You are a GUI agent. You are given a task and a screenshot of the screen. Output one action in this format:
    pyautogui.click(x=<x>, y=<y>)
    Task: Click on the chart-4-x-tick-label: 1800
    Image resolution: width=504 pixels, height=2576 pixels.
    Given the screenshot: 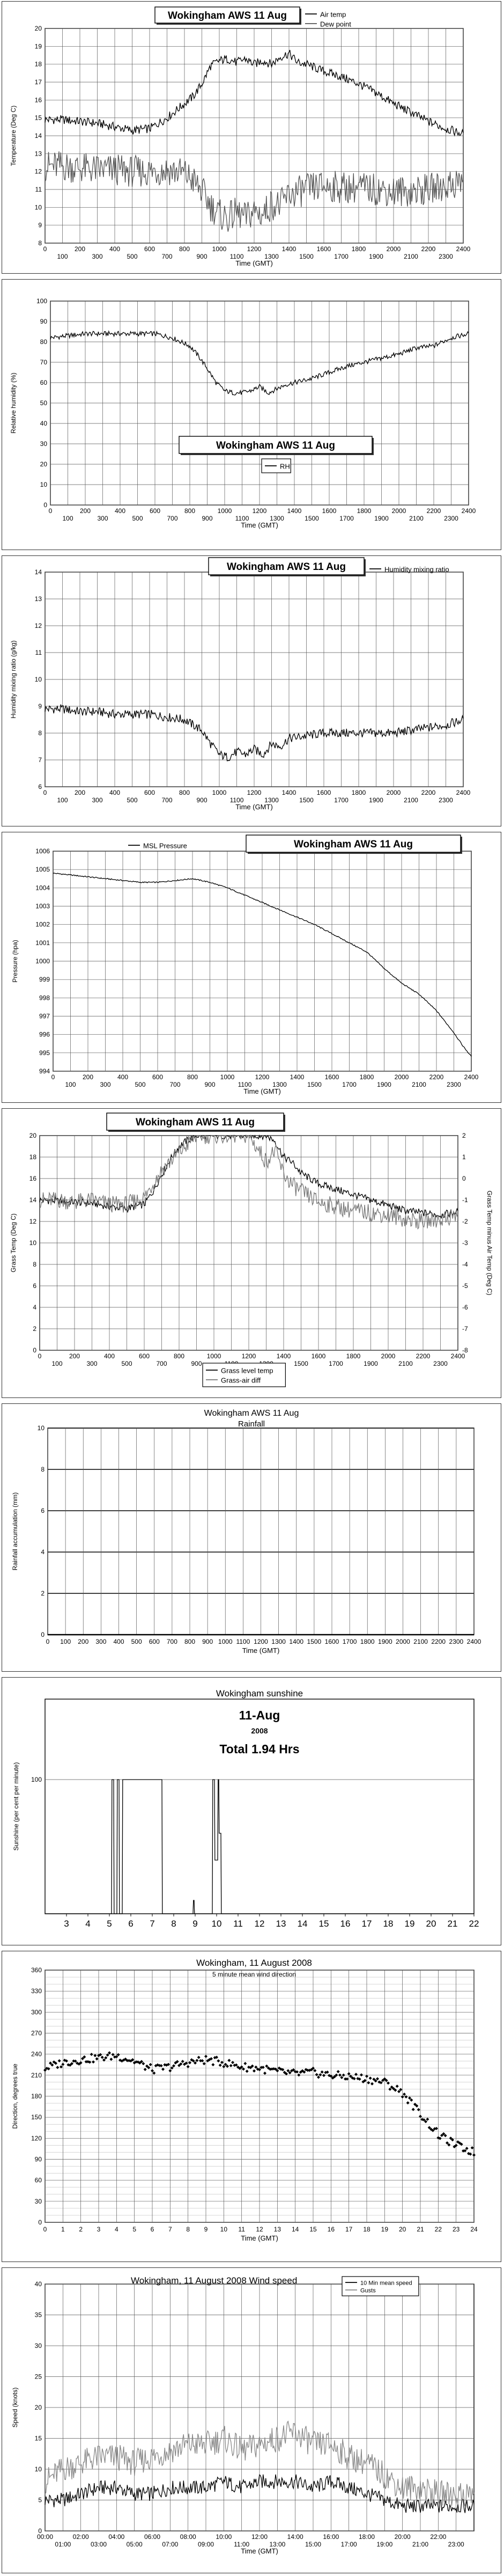 What is the action you would take?
    pyautogui.click(x=367, y=1077)
    